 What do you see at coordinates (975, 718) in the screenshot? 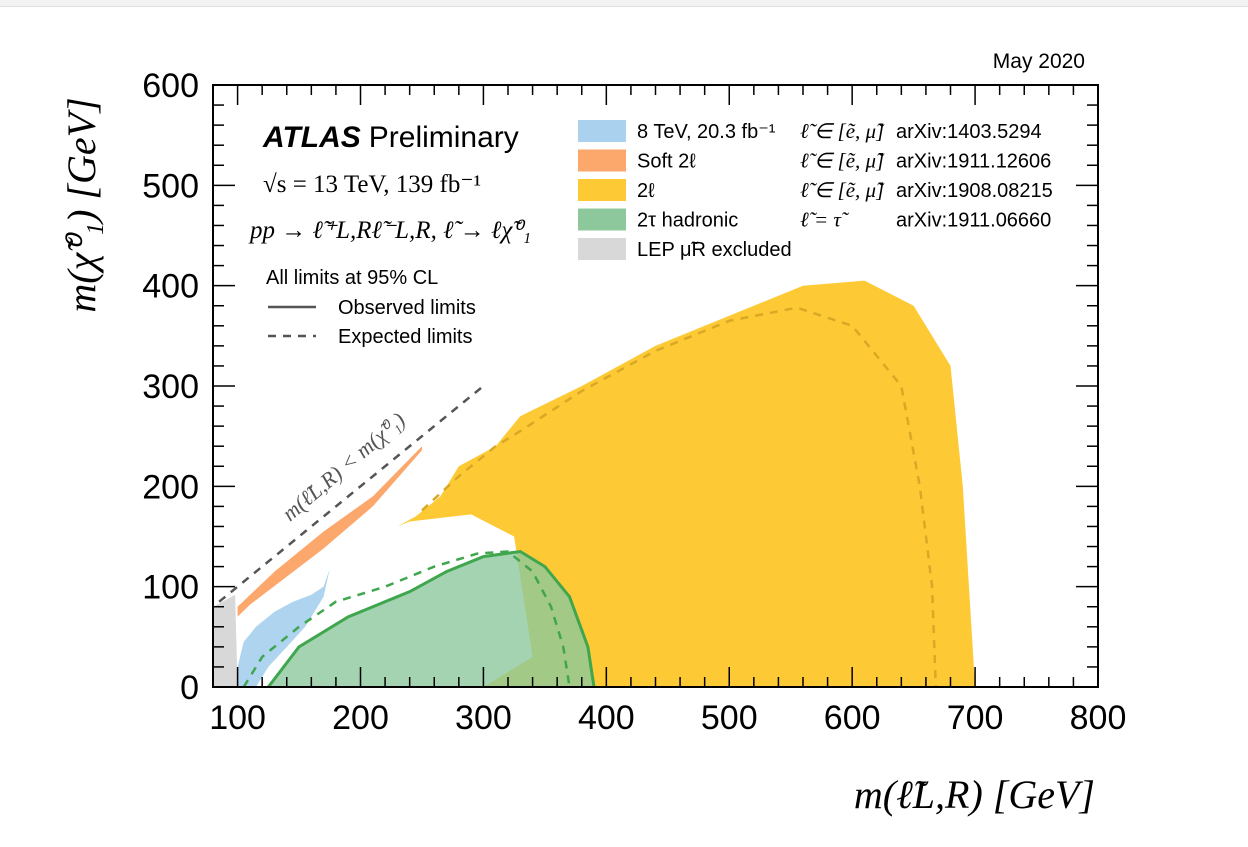
I see `x-tick-label: 700` at bounding box center [975, 718].